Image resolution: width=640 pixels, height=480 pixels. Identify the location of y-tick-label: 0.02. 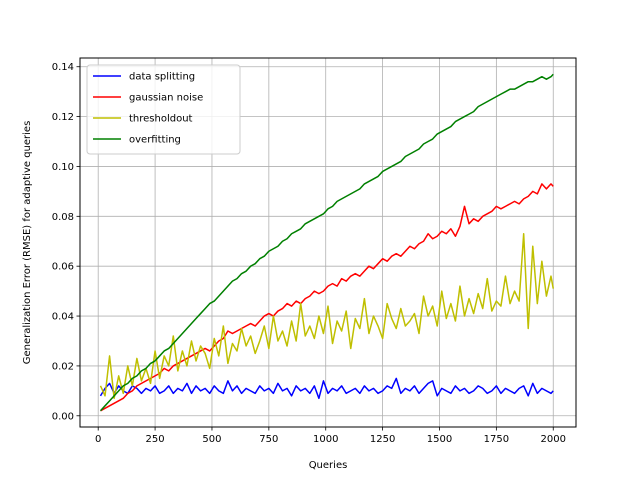
(63, 366).